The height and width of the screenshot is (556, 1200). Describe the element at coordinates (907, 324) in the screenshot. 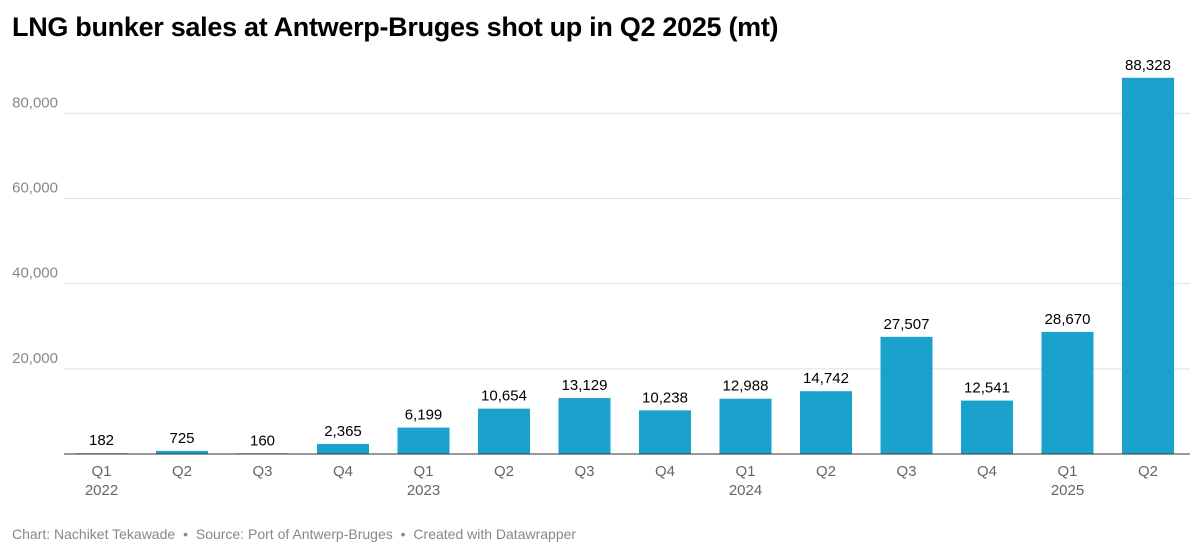

I see `data-label: 27,507` at that location.